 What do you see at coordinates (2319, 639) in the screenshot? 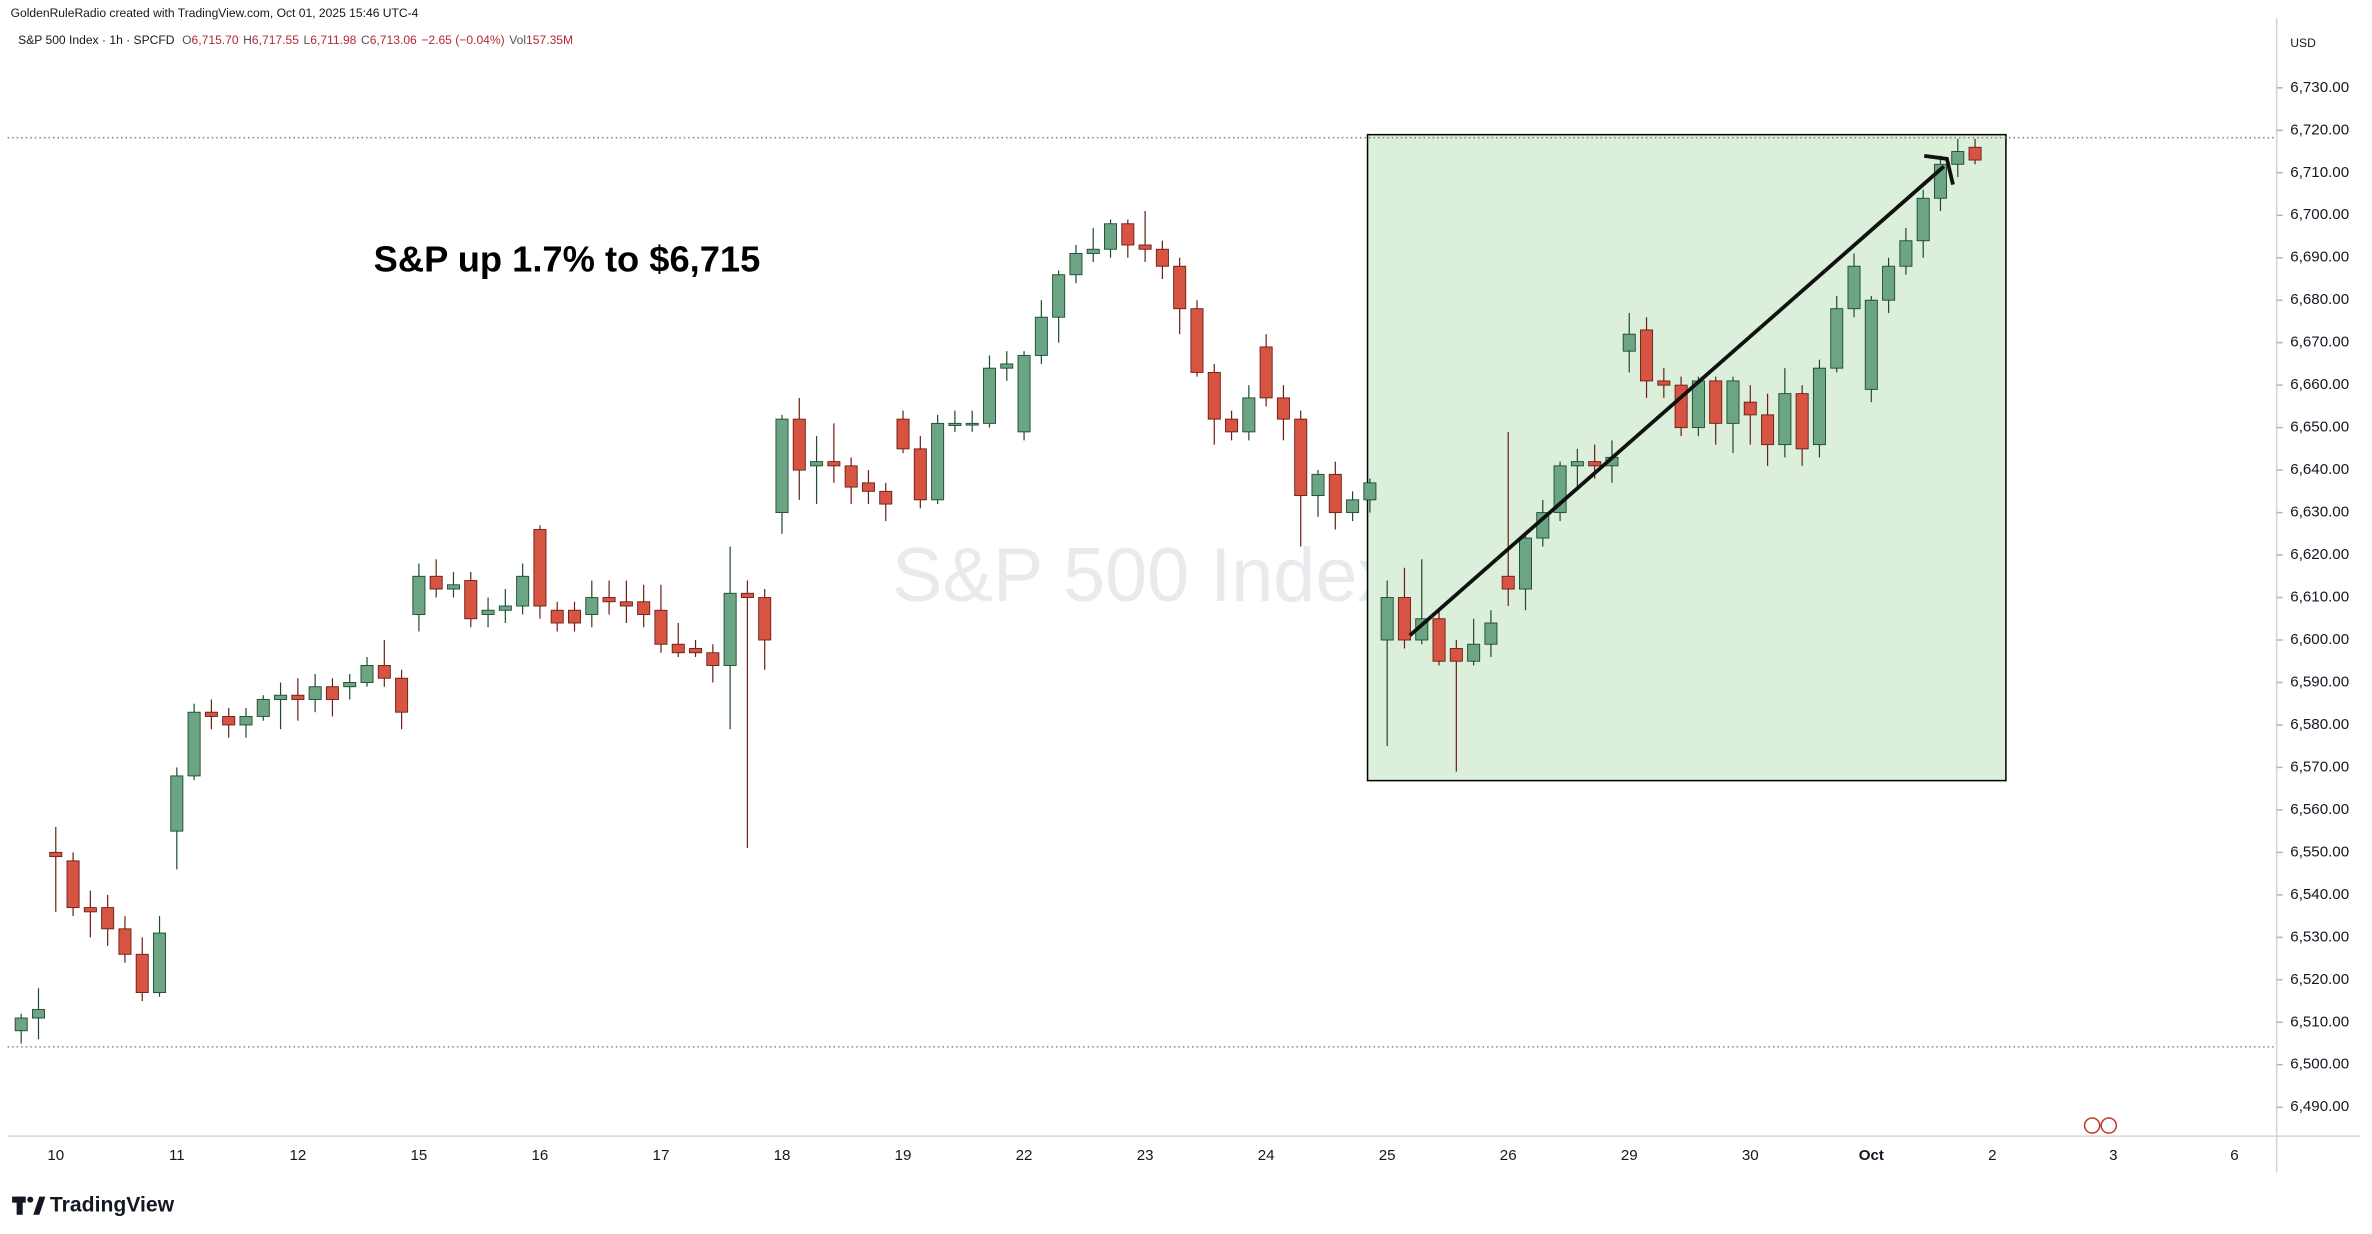
I see `y-tick-label: 6,600.00` at bounding box center [2319, 639].